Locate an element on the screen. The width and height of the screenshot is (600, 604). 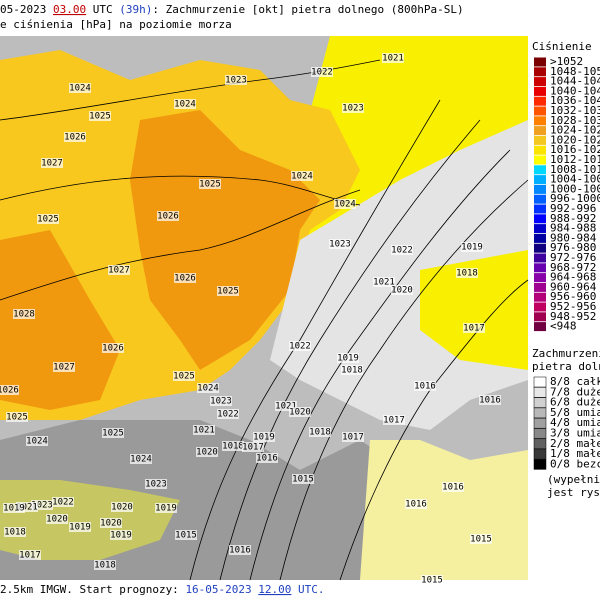
header-date: 05-2023 is located at coordinates (23, 9).